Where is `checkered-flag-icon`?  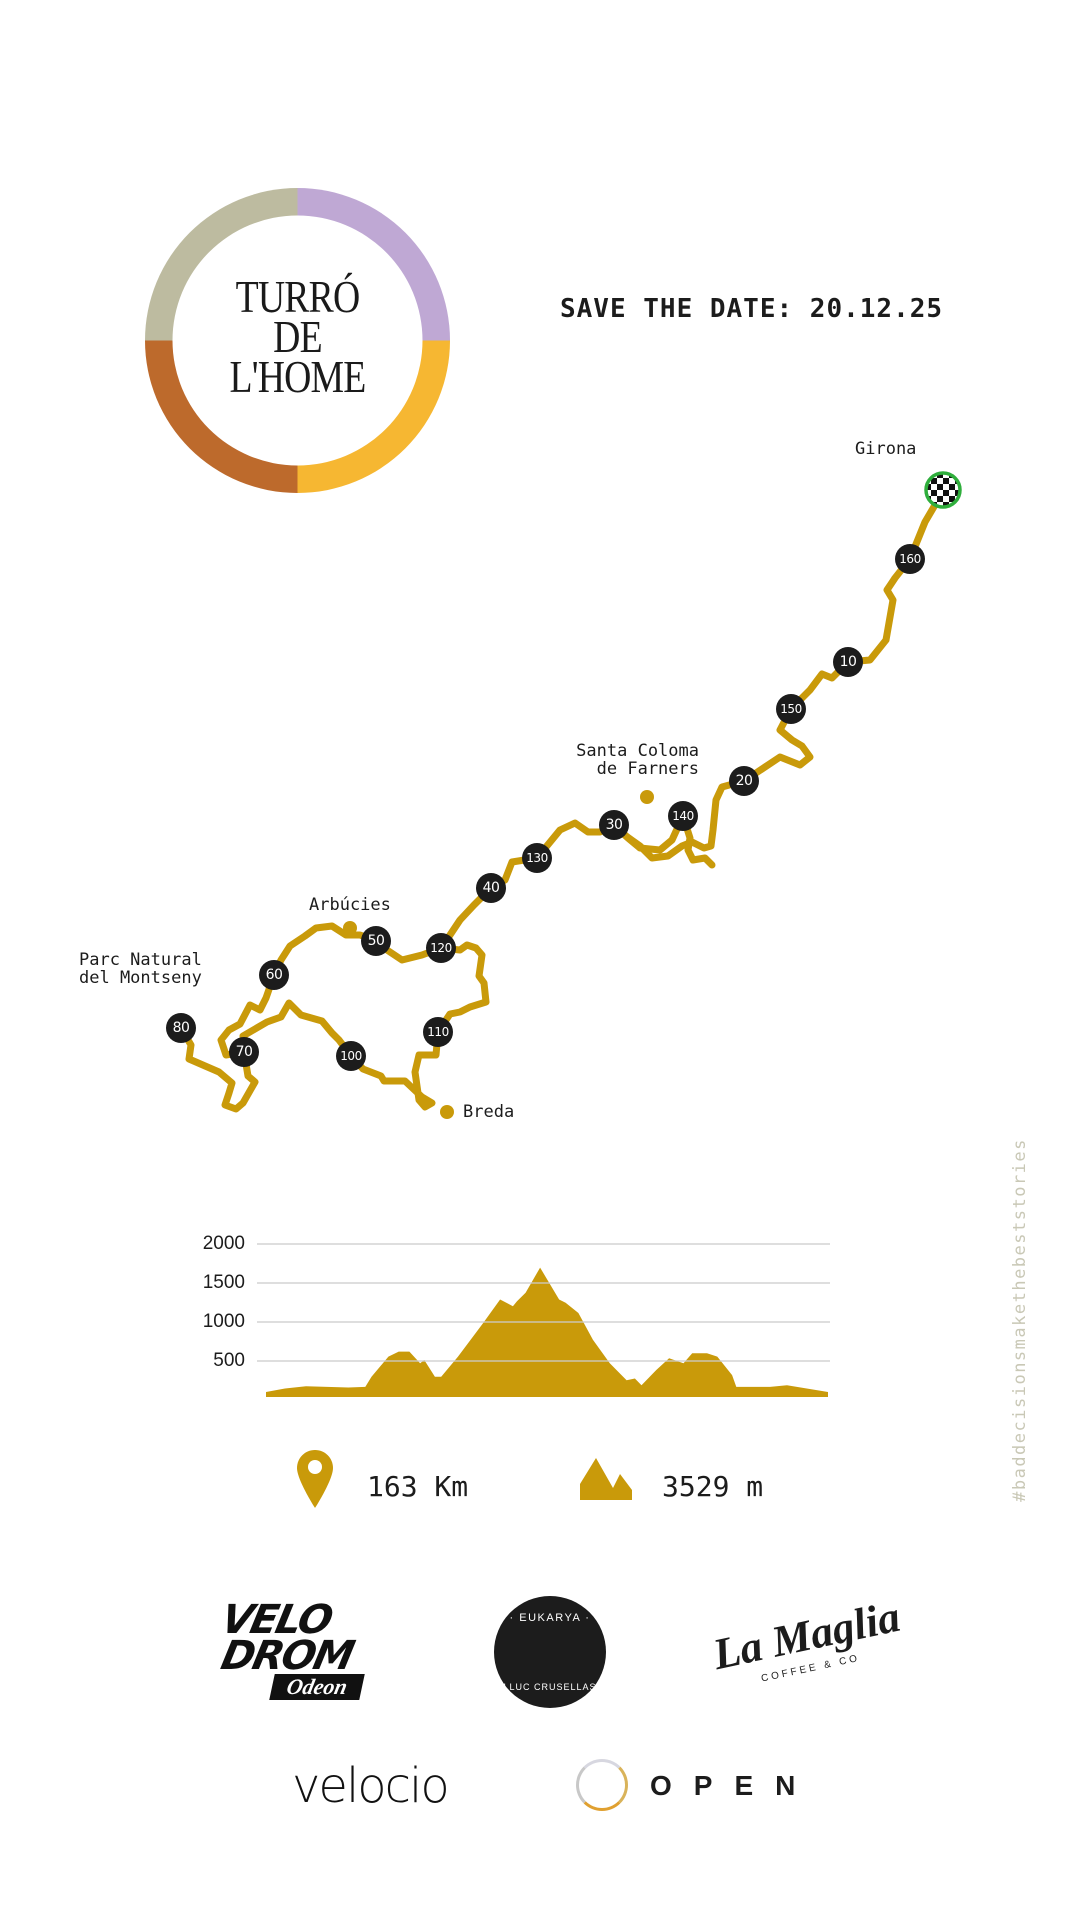 checkered-flag-icon is located at coordinates (943, 490).